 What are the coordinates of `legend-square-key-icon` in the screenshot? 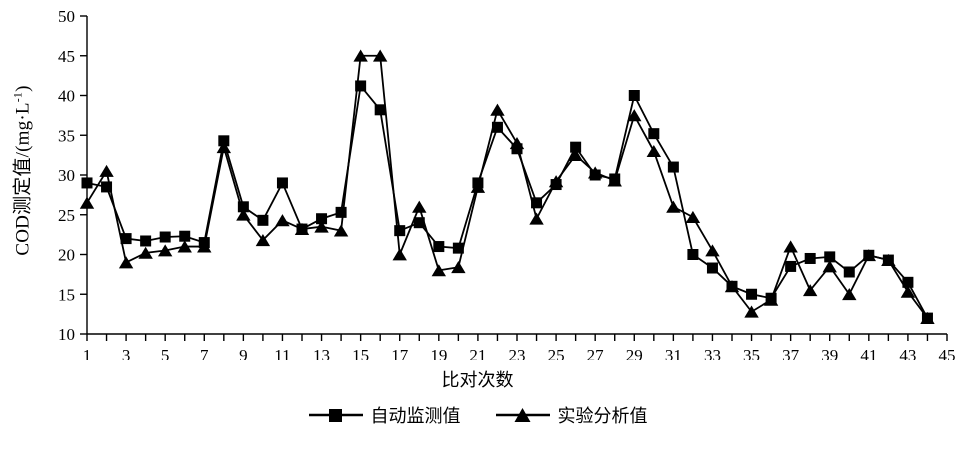 It's located at (335, 415).